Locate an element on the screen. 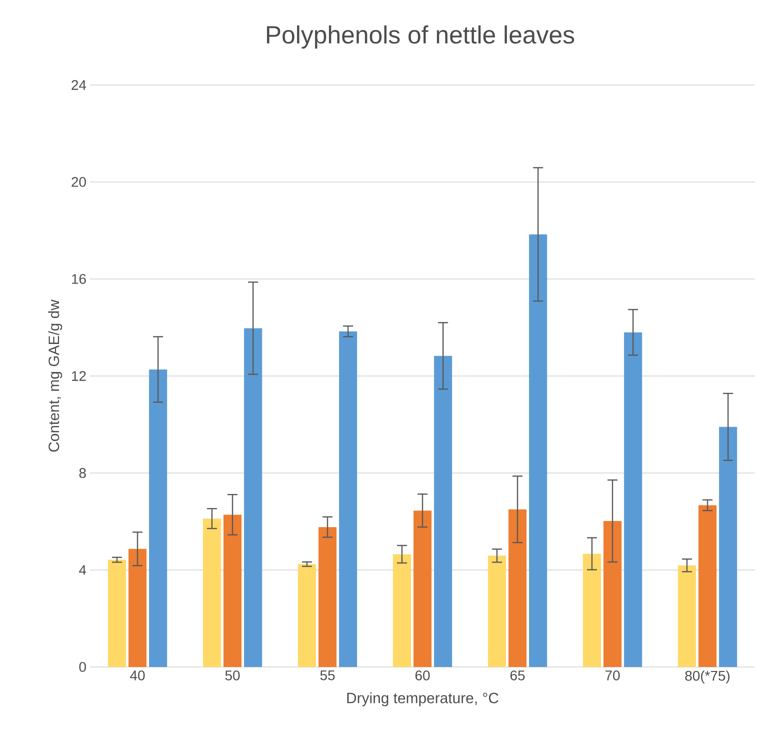 The width and height of the screenshot is (758, 751). y-axis-title: Content, mg GAE/g dw is located at coordinates (55, 376).